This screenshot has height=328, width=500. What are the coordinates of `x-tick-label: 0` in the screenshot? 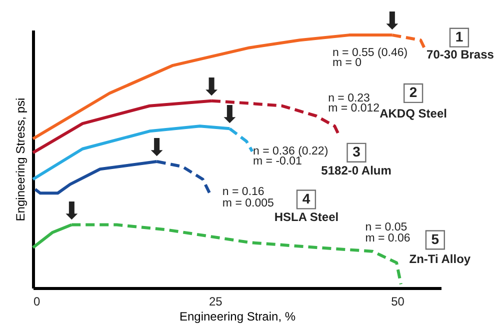 It's located at (37, 301).